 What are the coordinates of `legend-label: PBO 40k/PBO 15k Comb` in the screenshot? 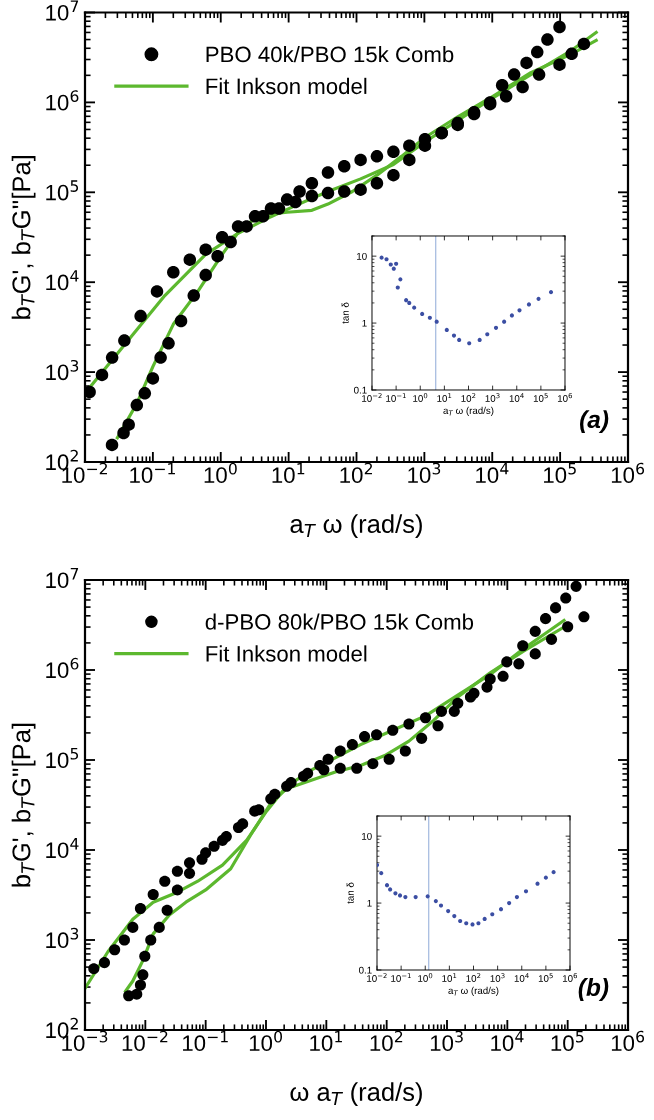 It's located at (330, 54).